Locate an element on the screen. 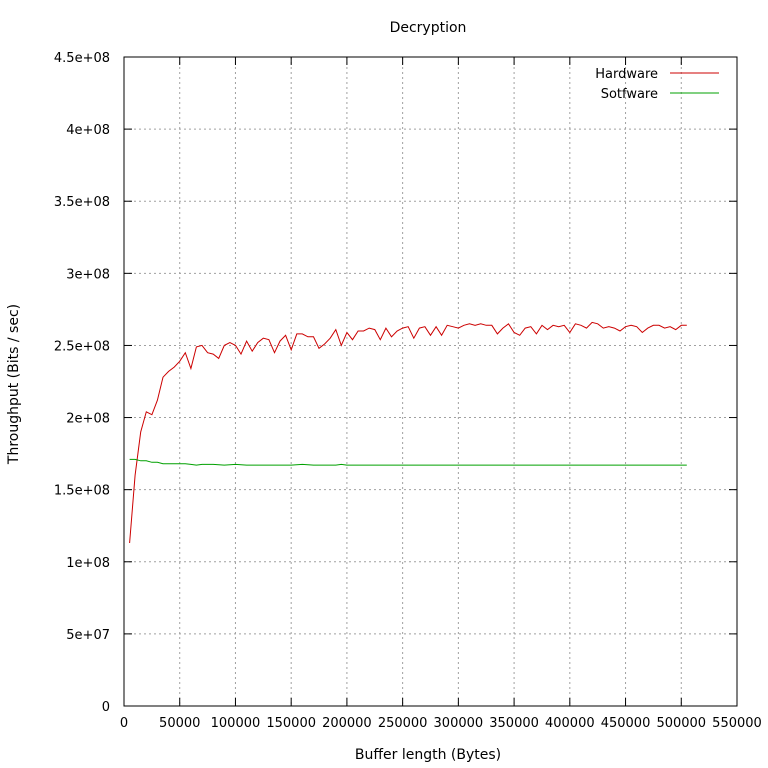 The width and height of the screenshot is (768, 768). x-tick-label: 0 is located at coordinates (124, 723).